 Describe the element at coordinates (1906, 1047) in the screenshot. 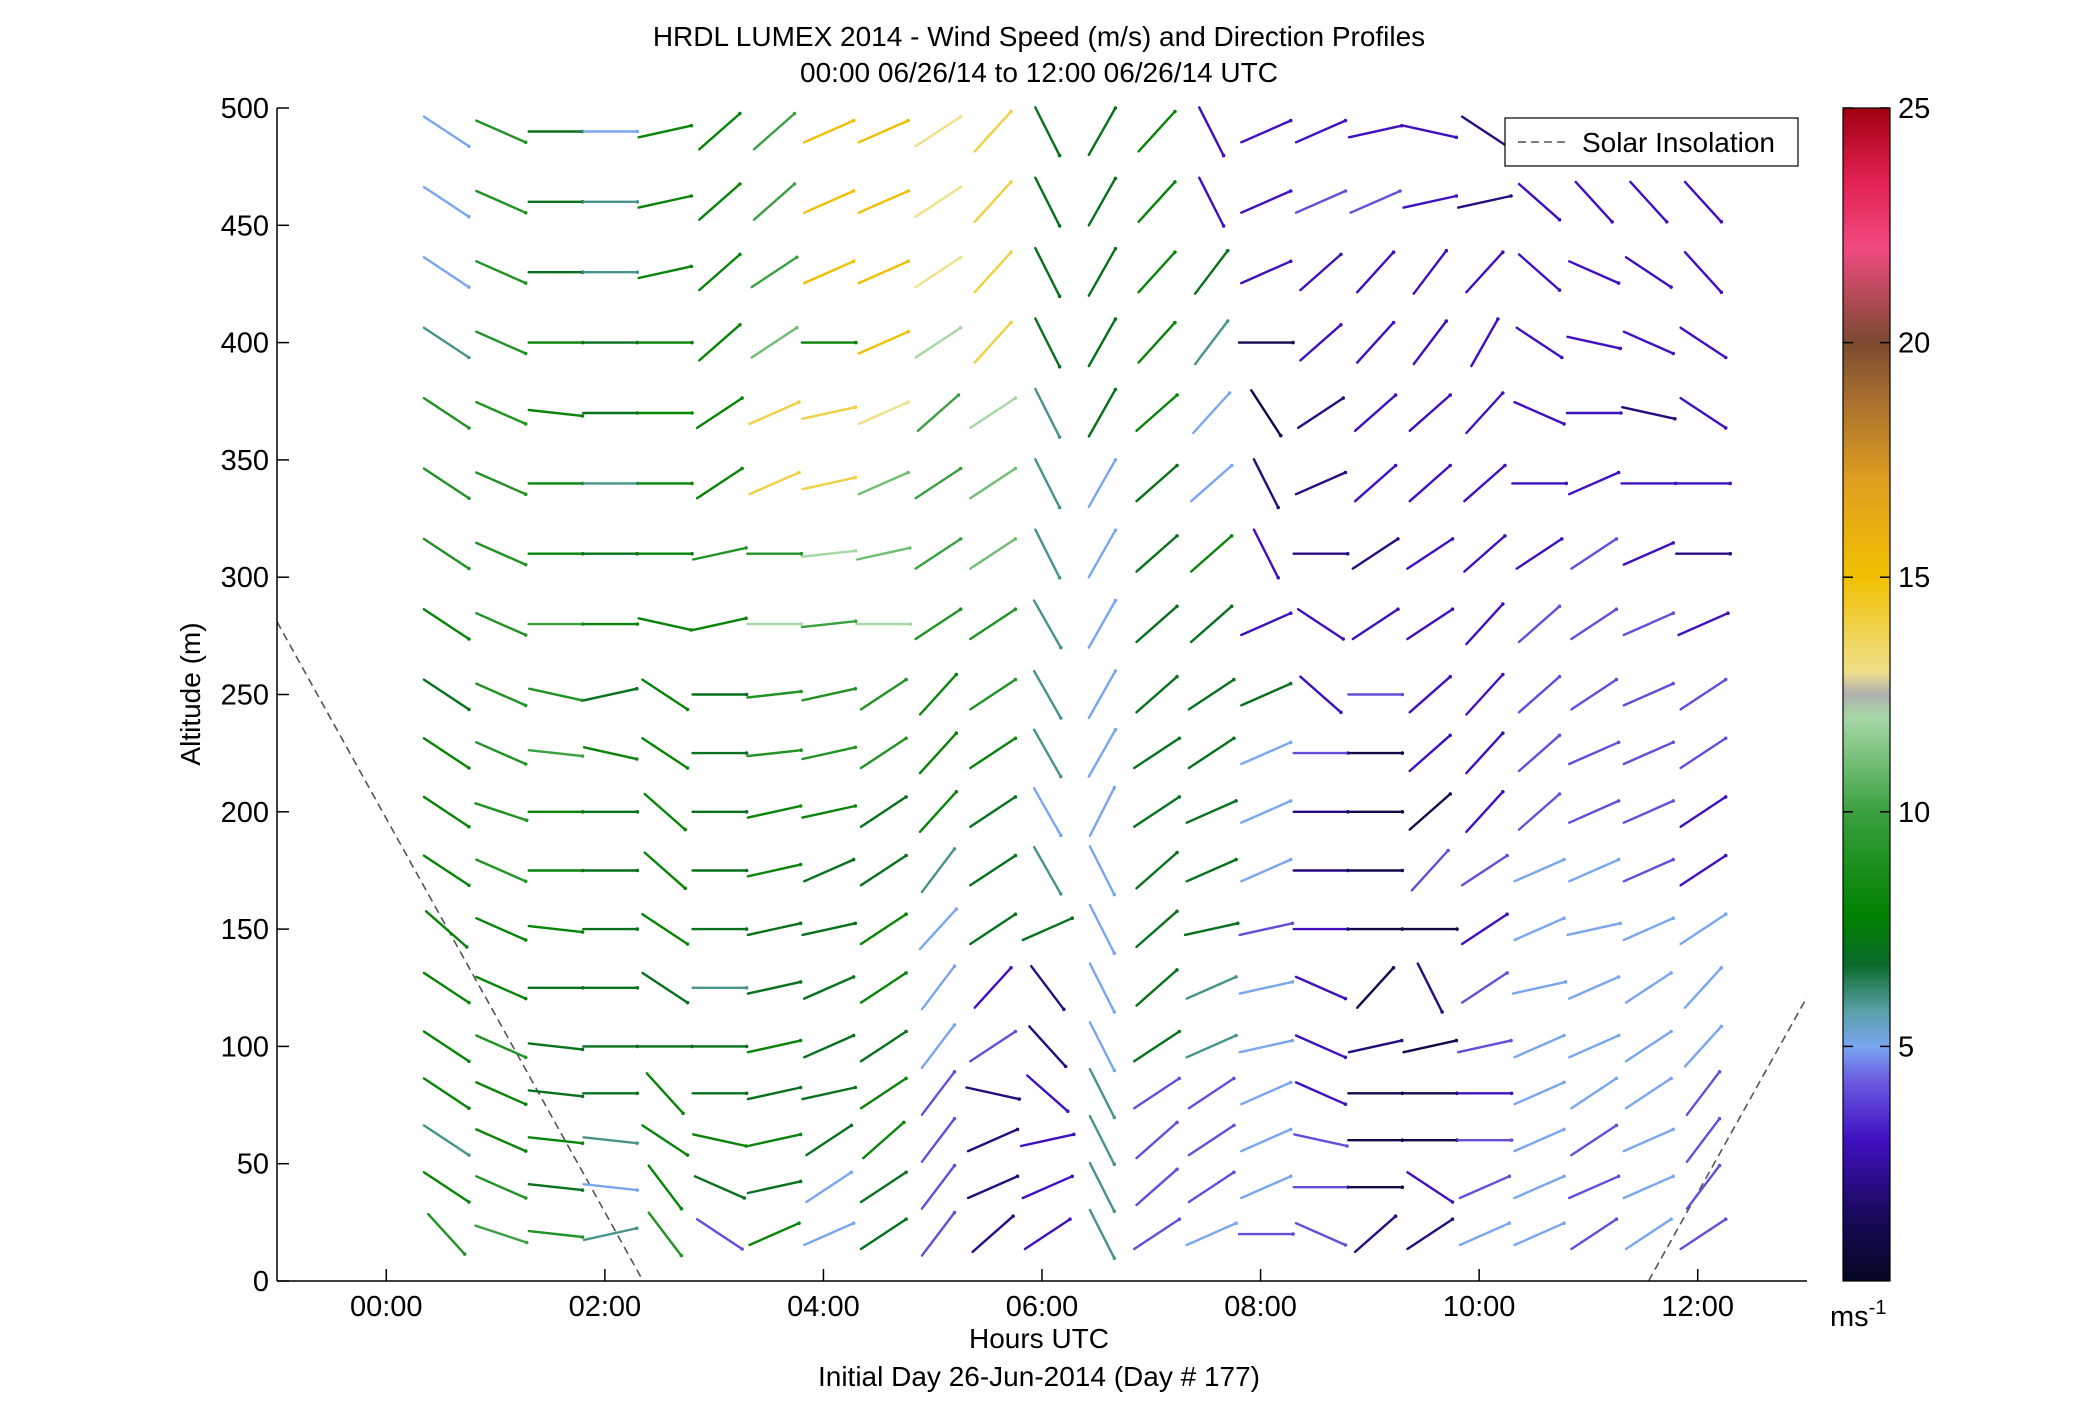

I see `colorbar-tick-label: 5` at that location.